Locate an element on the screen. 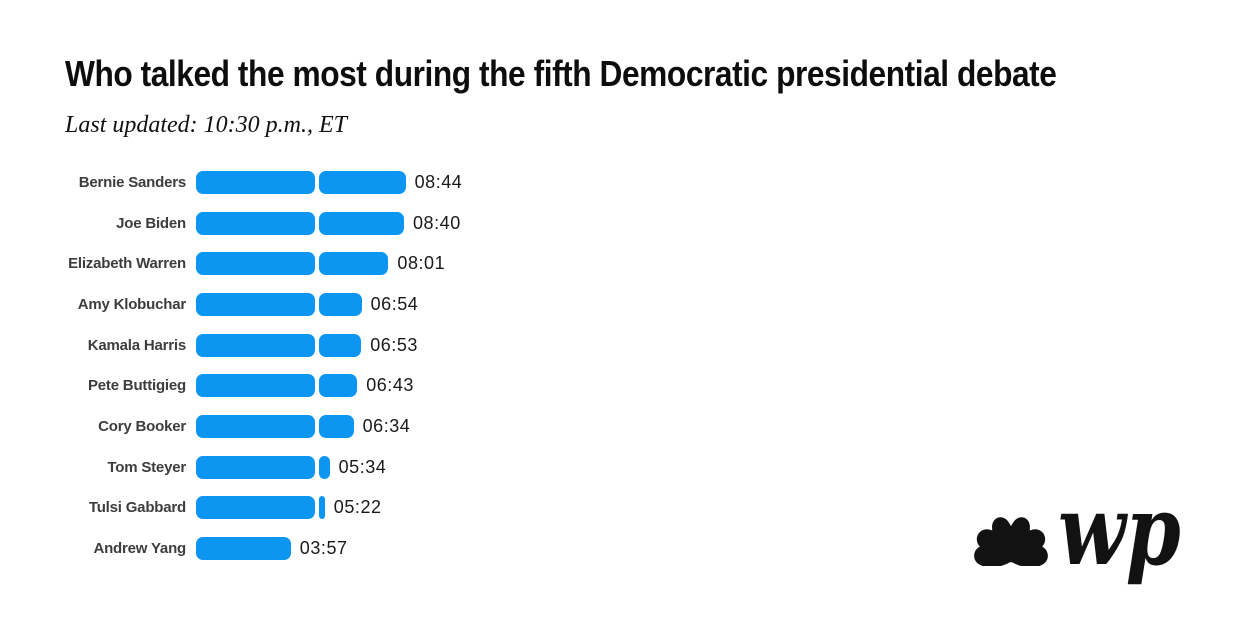 This screenshot has height=625, width=1250. candidate-name-label: Amy Klobuchar is located at coordinates (131, 304).